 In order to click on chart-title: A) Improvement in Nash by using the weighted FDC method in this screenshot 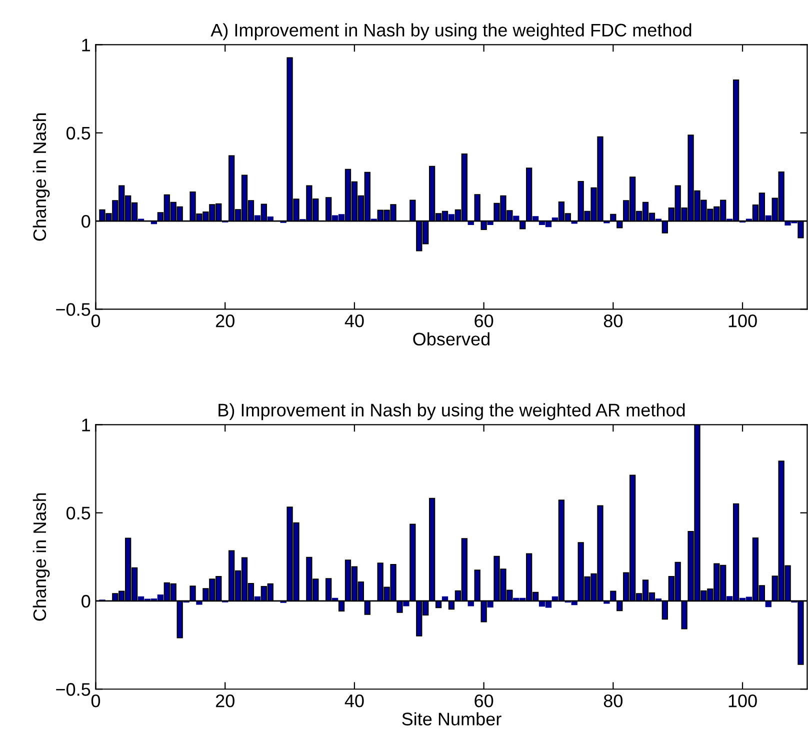, I will do `click(451, 31)`.